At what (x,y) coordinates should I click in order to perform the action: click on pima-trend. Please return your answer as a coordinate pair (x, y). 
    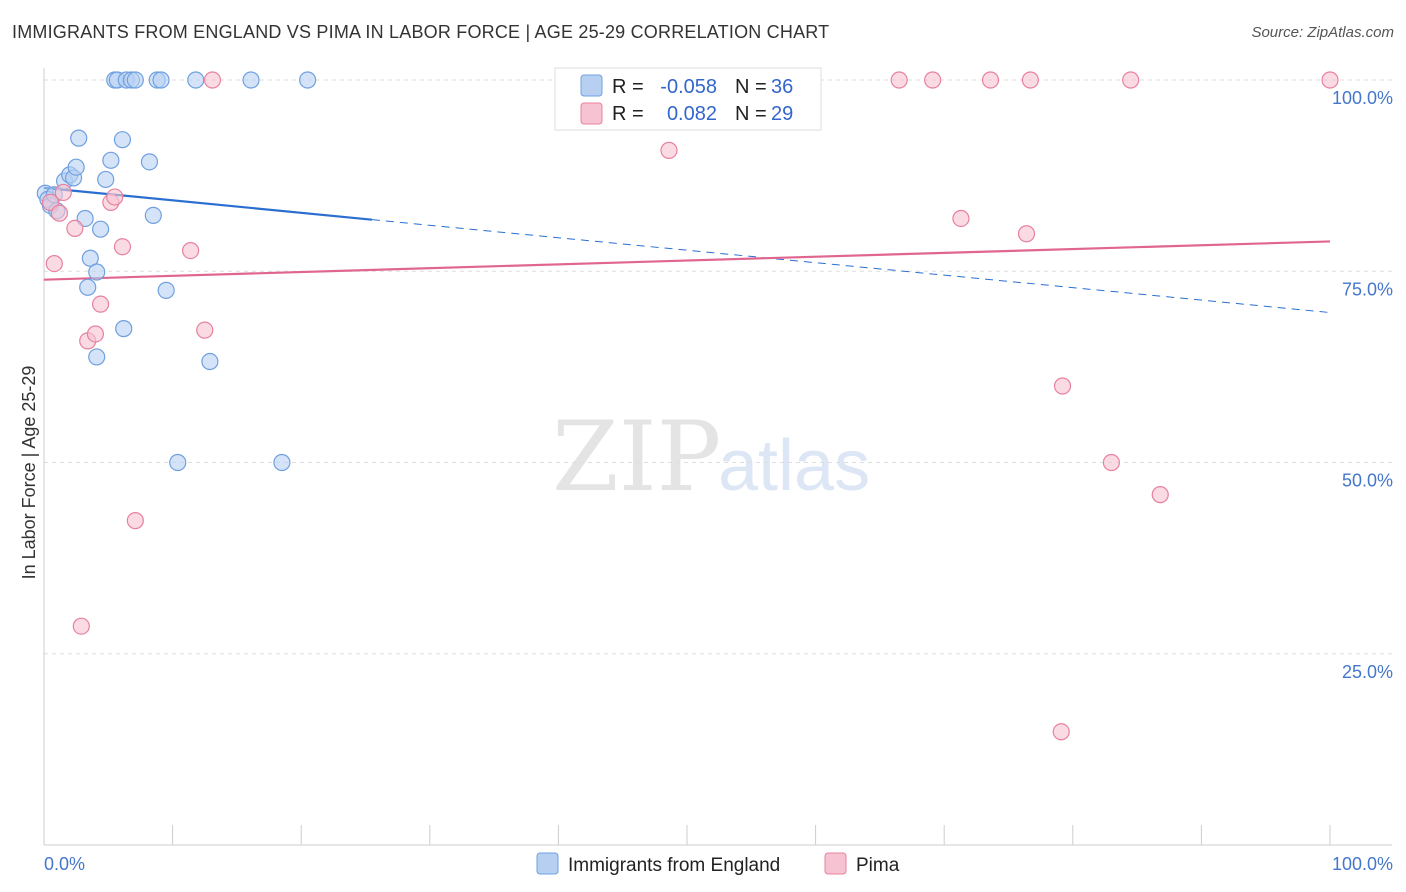
    Looking at the image, I should click on (687, 260).